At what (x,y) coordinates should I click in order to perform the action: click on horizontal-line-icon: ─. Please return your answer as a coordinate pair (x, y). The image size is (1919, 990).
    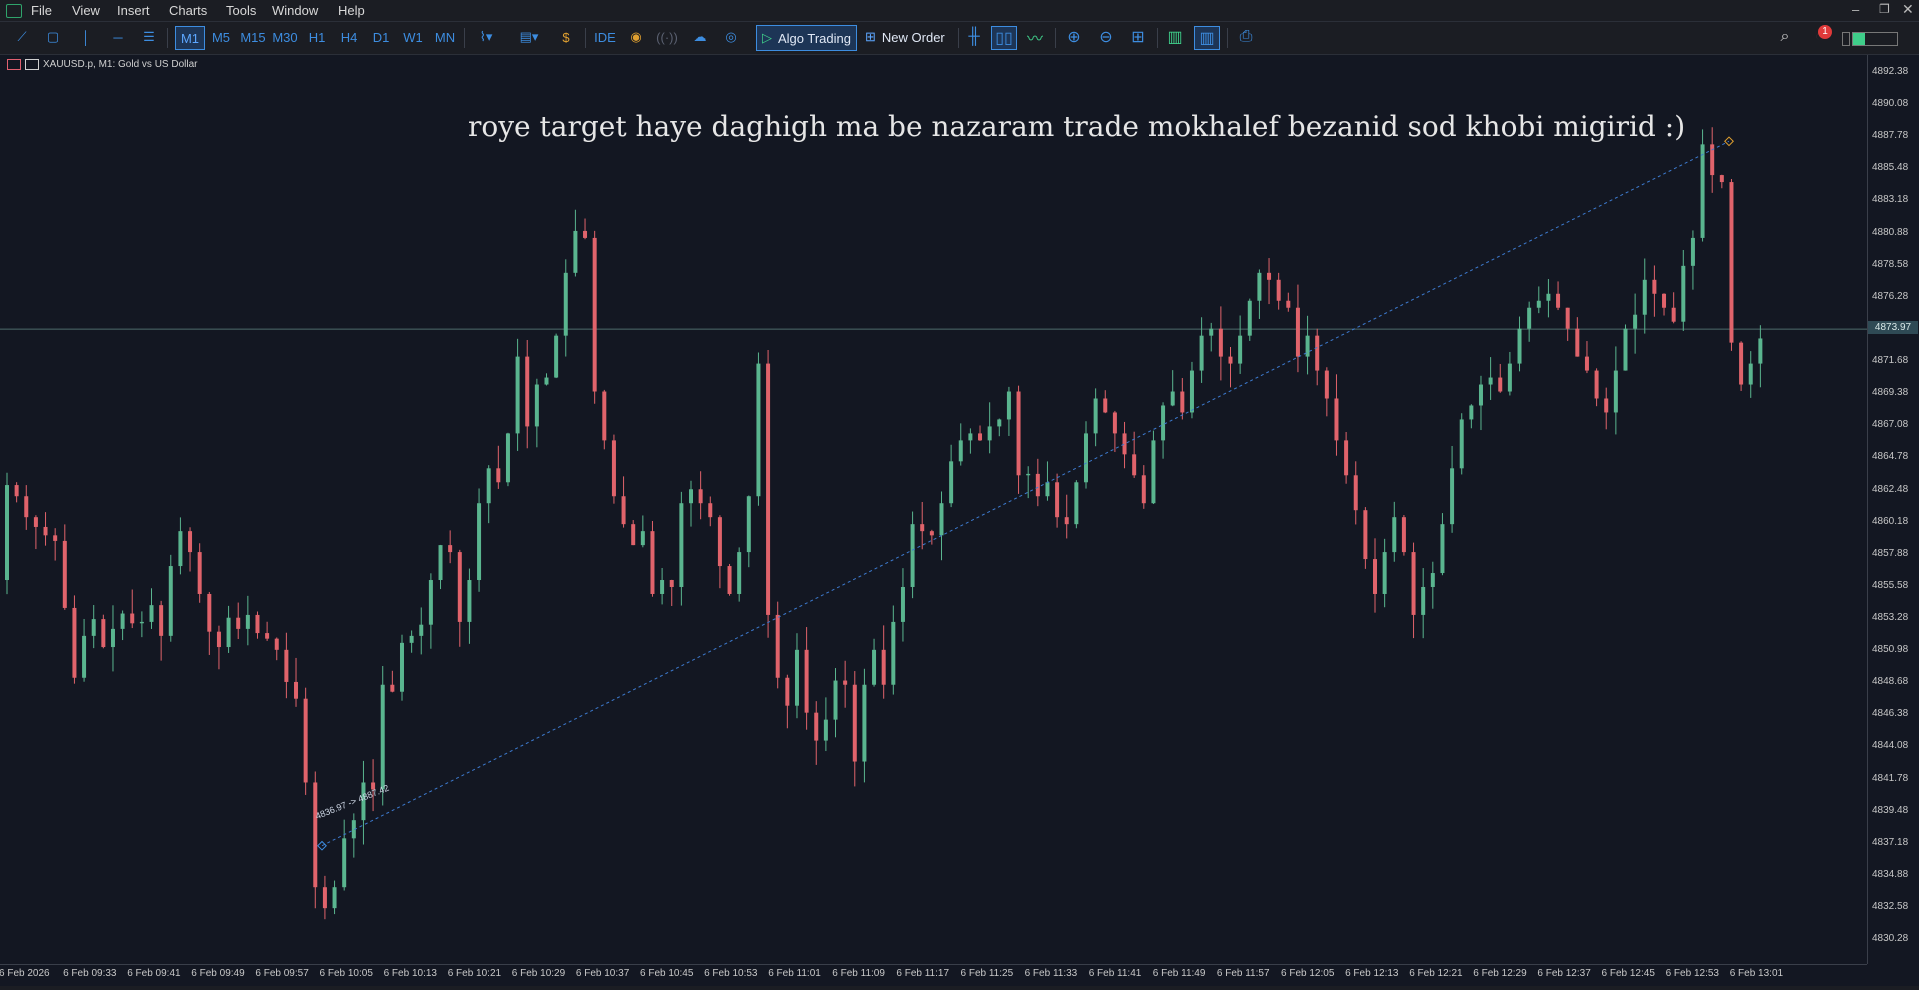
    Looking at the image, I should click on (118, 37).